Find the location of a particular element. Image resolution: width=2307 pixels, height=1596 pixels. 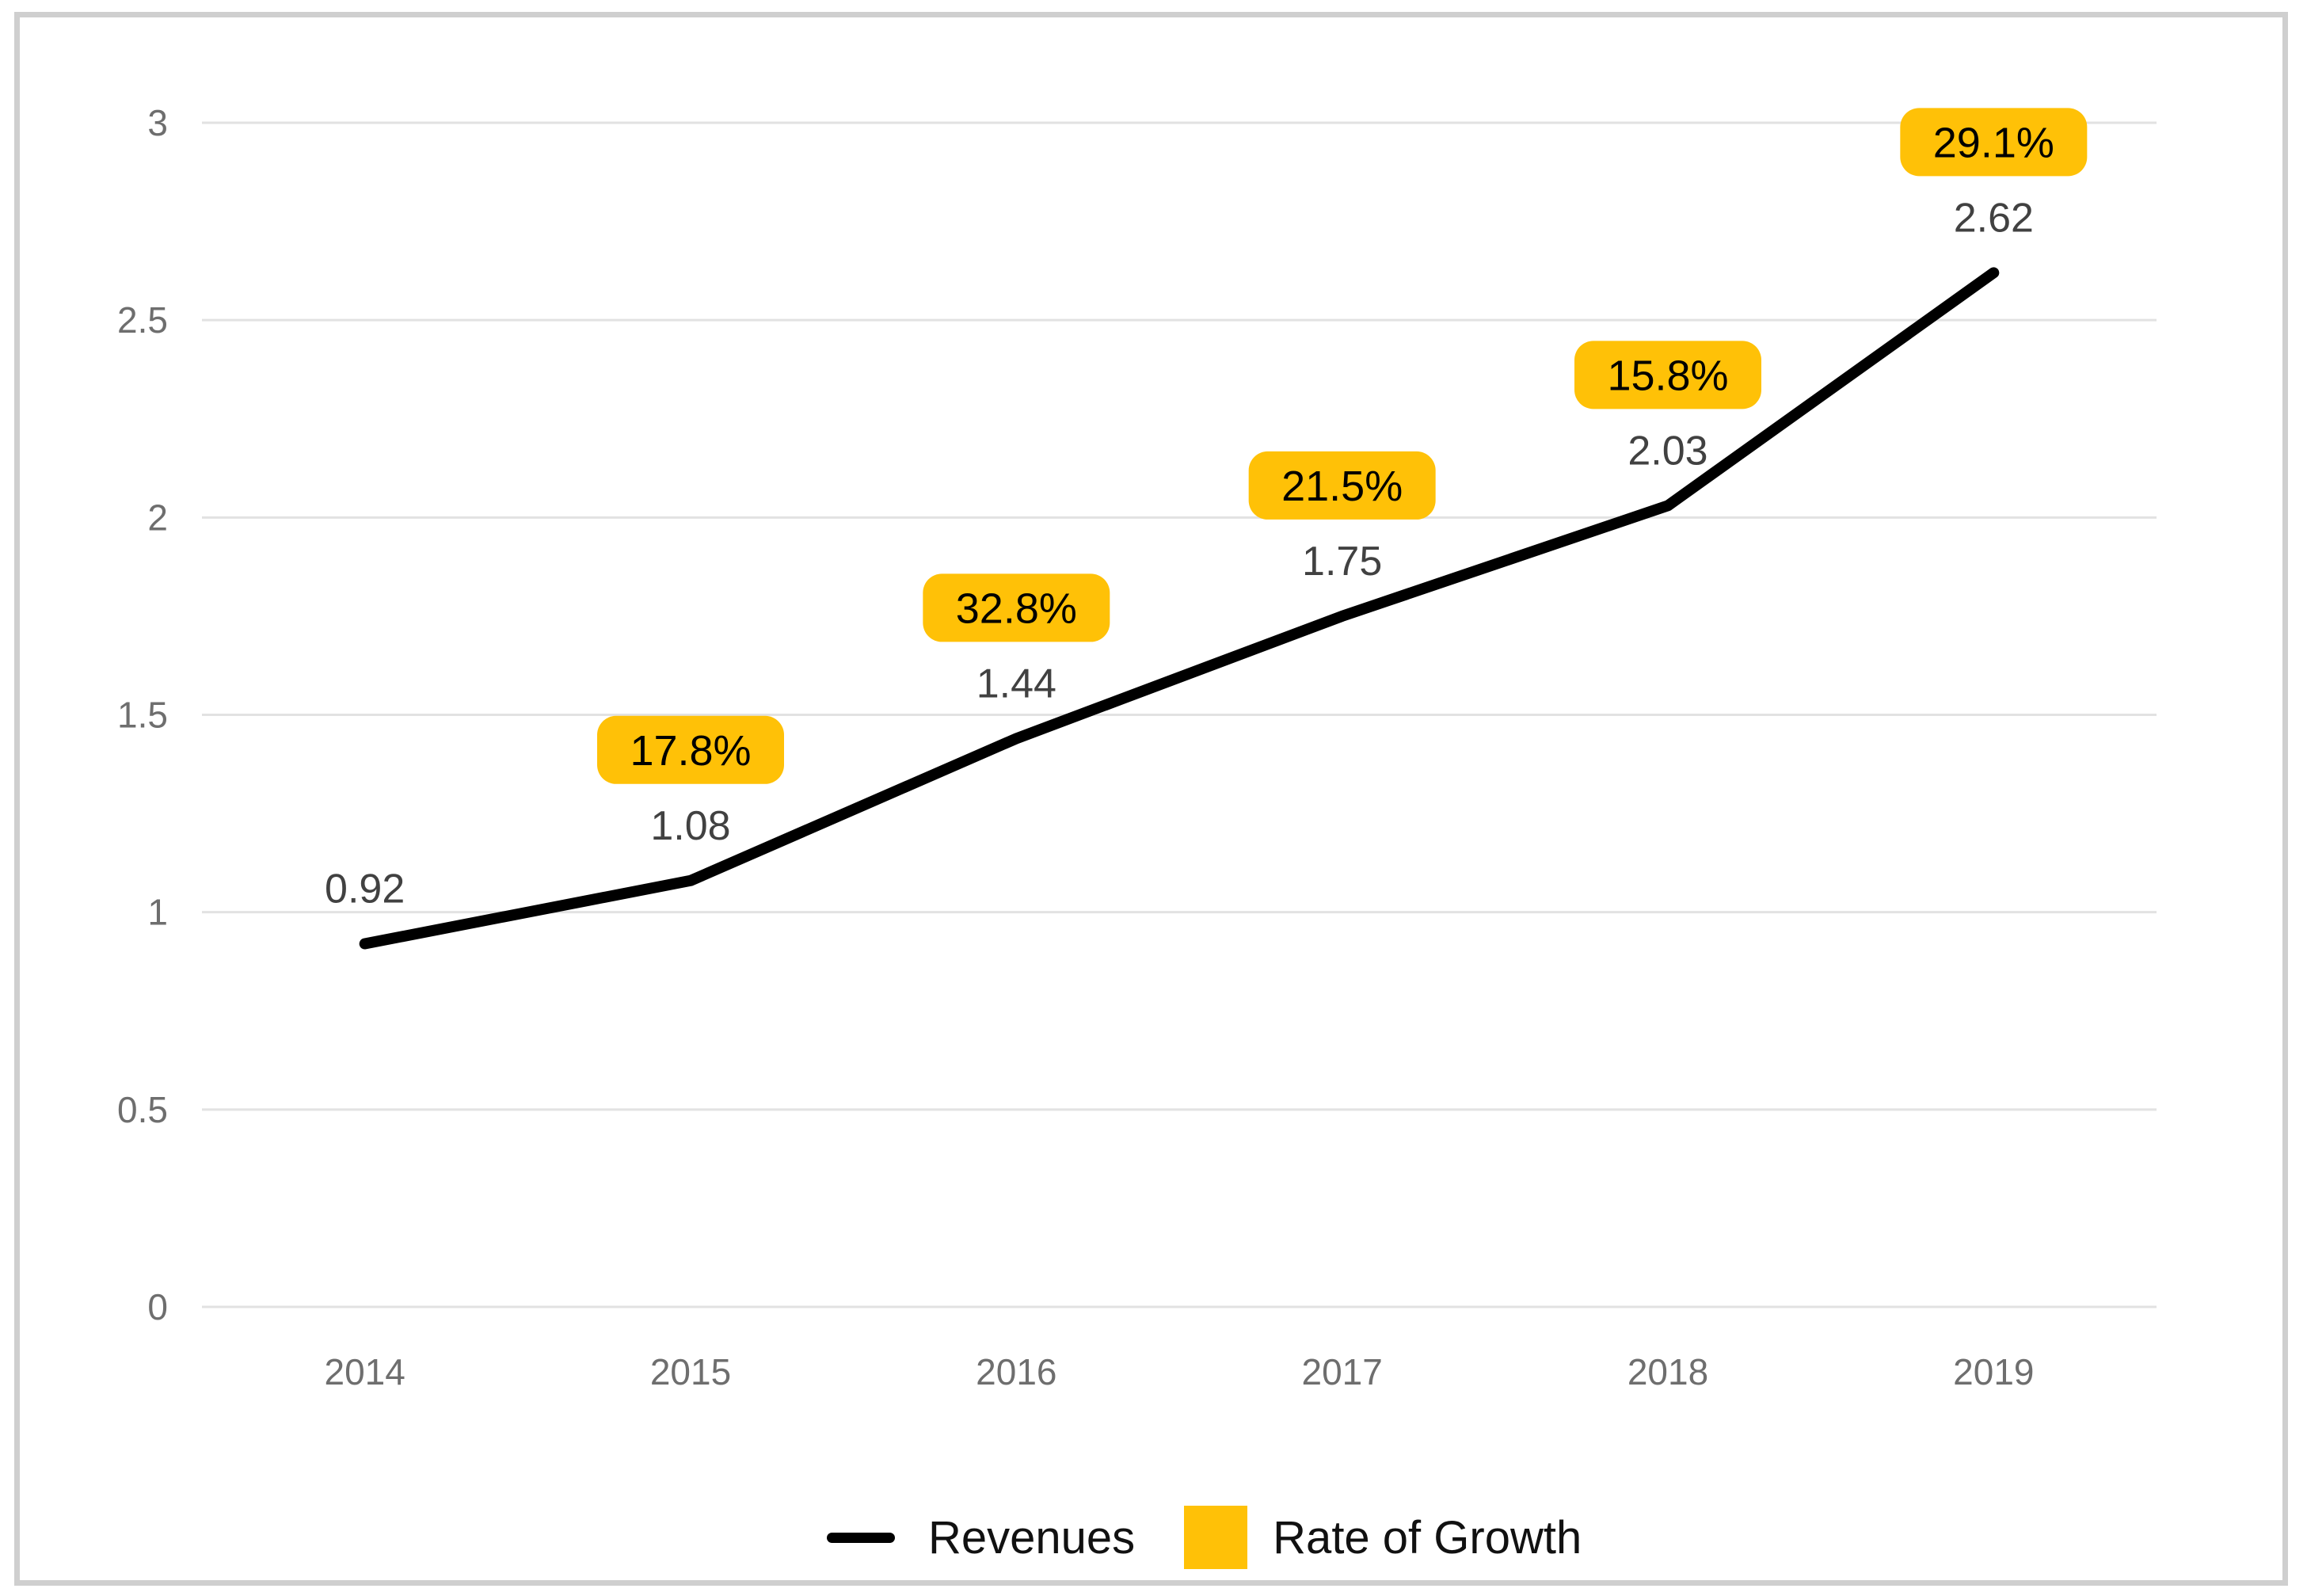

y-tick-label: 1 is located at coordinates (157, 912).